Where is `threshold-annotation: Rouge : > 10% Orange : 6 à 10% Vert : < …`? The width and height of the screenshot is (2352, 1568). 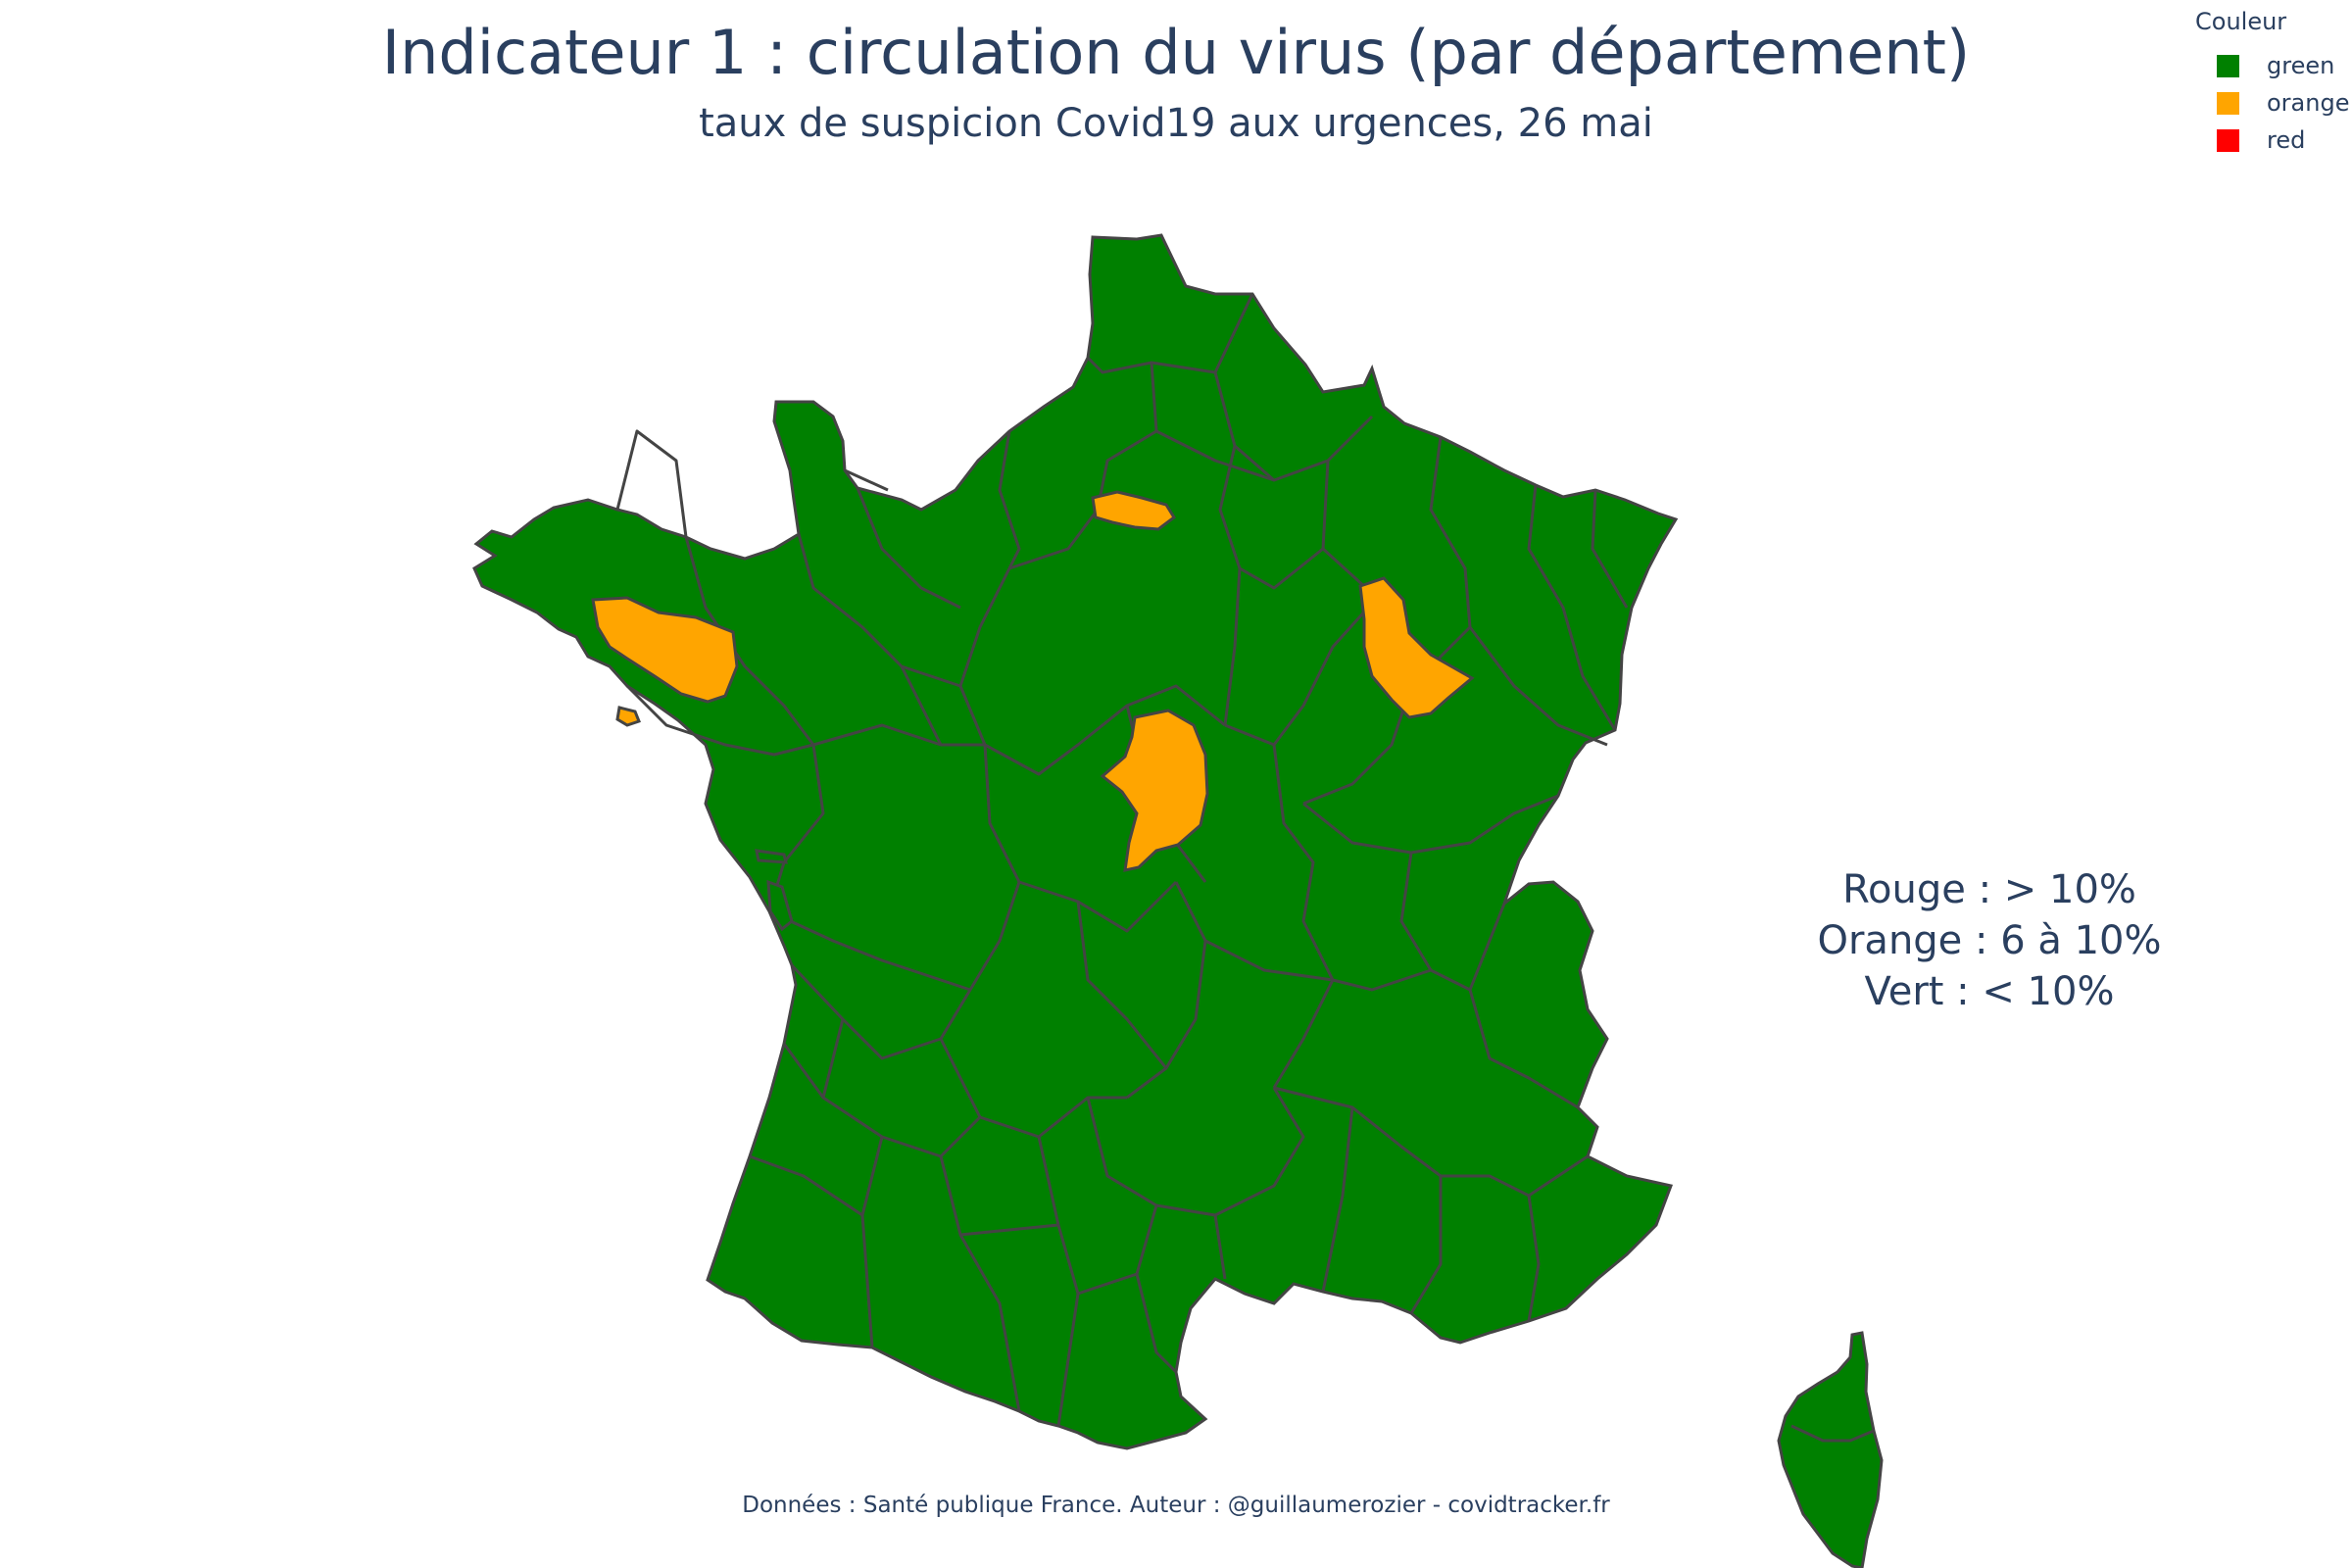
threshold-annotation: Rouge : > 10% Orange : 6 à 10% Vert : < … is located at coordinates (1989, 940).